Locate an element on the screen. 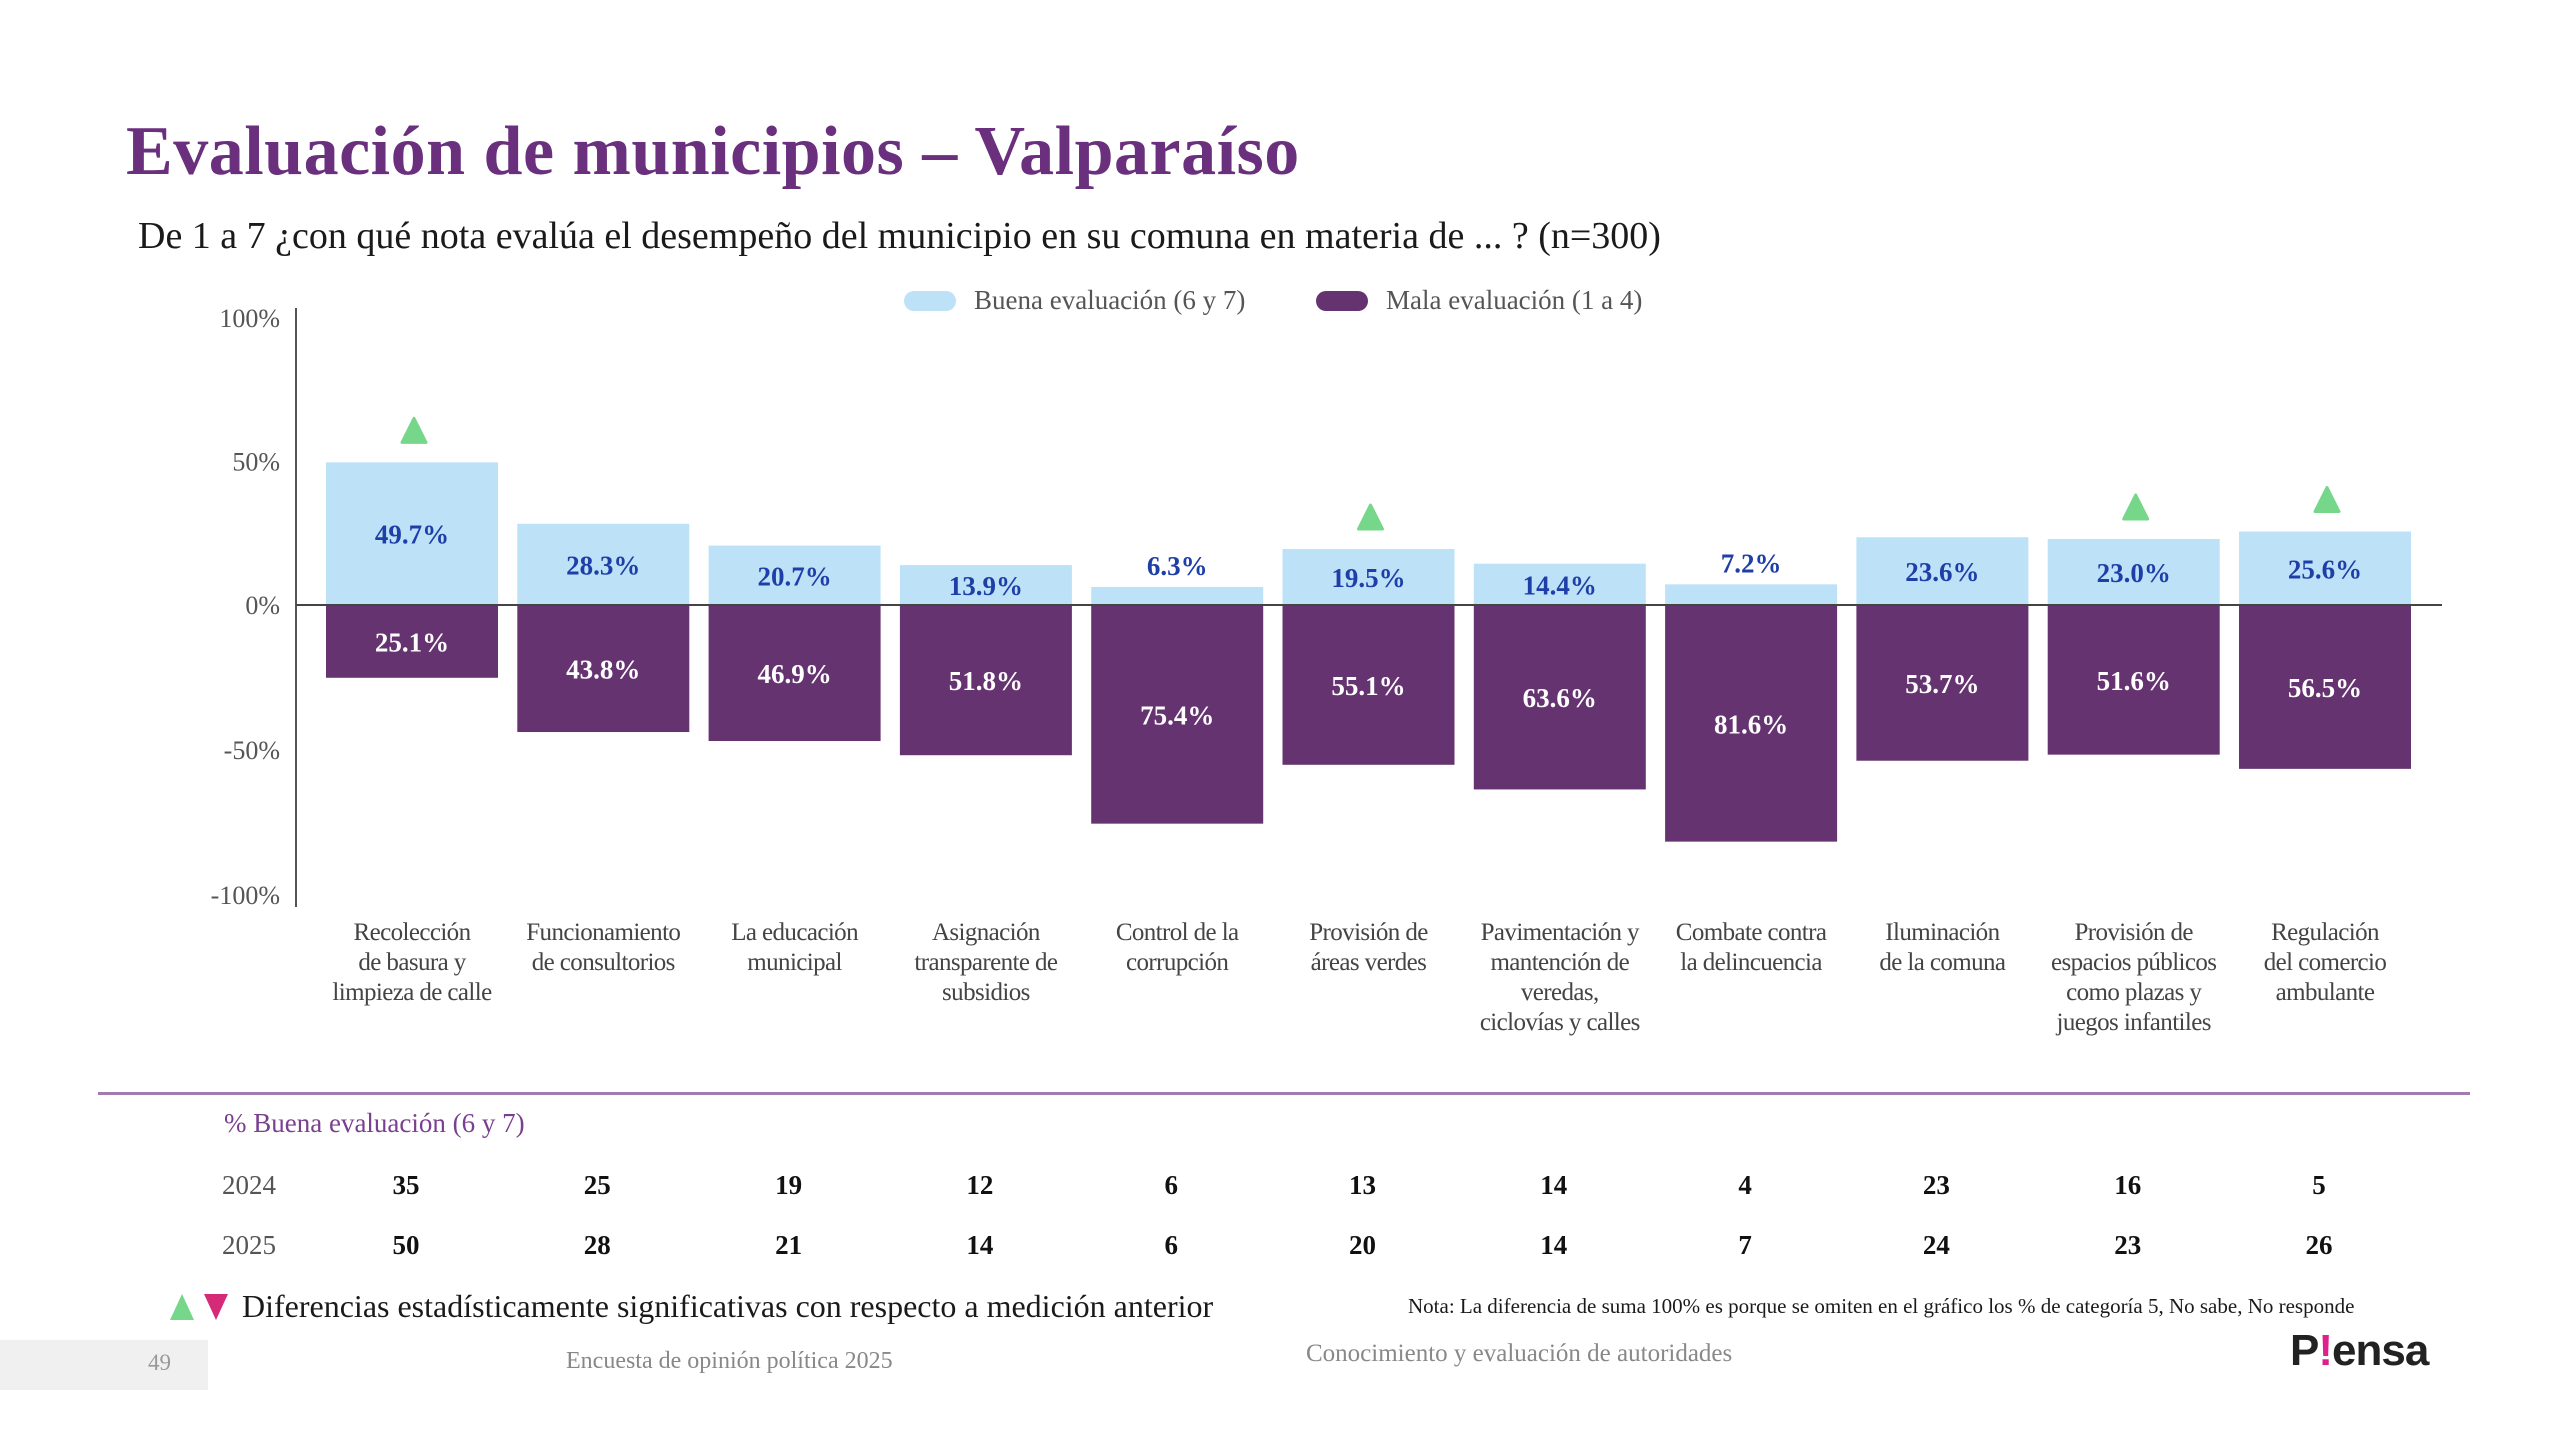  category-label: Combate contra la delincuencia is located at coordinates (1751, 948).